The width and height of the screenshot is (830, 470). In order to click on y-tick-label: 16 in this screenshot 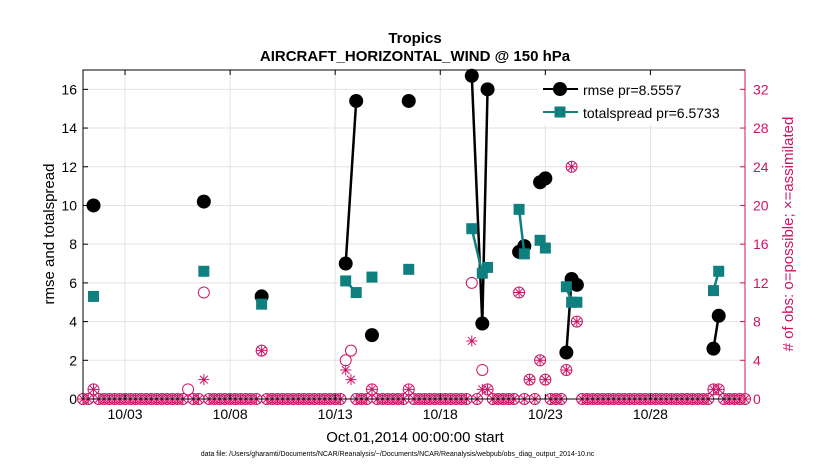, I will do `click(69, 89)`.